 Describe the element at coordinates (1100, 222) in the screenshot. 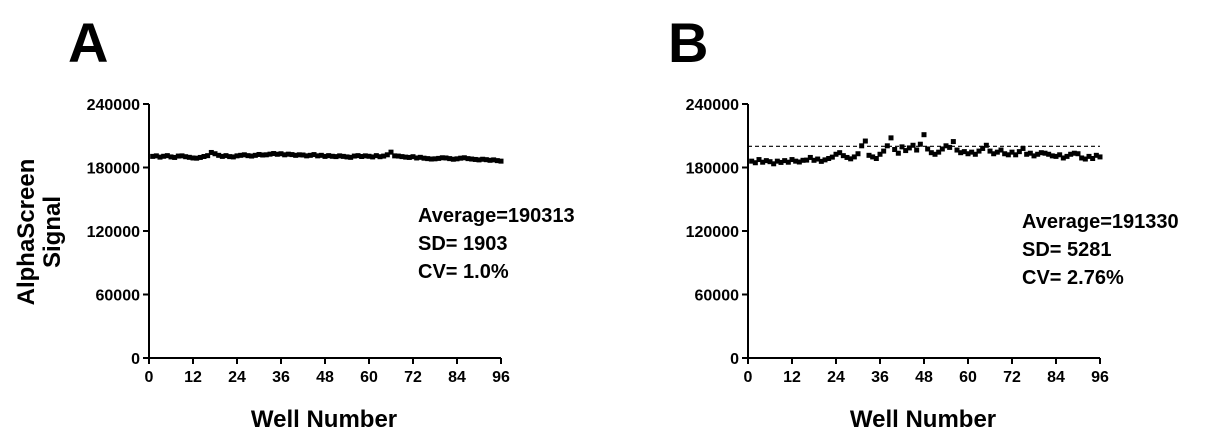

I see `panel-b-stat-average: Average=191330` at that location.